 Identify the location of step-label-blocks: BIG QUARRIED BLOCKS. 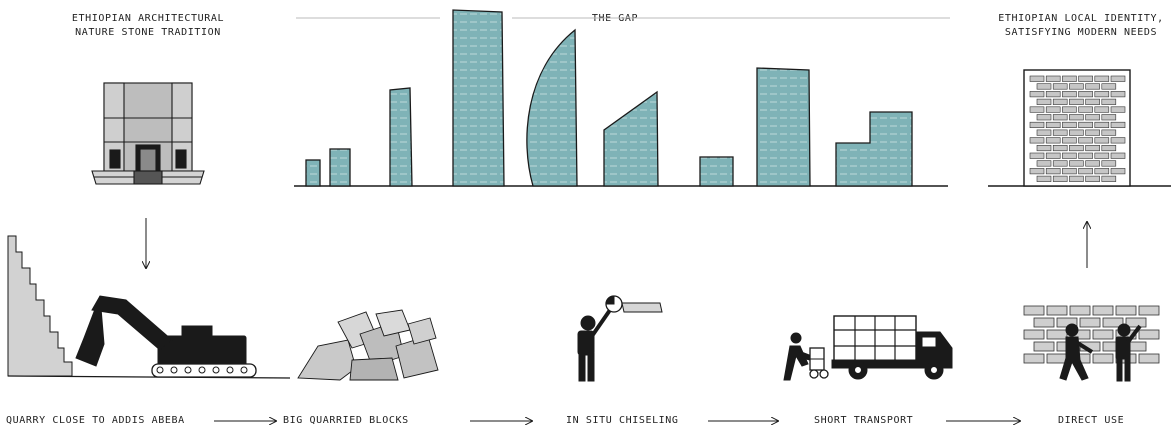
(346, 420).